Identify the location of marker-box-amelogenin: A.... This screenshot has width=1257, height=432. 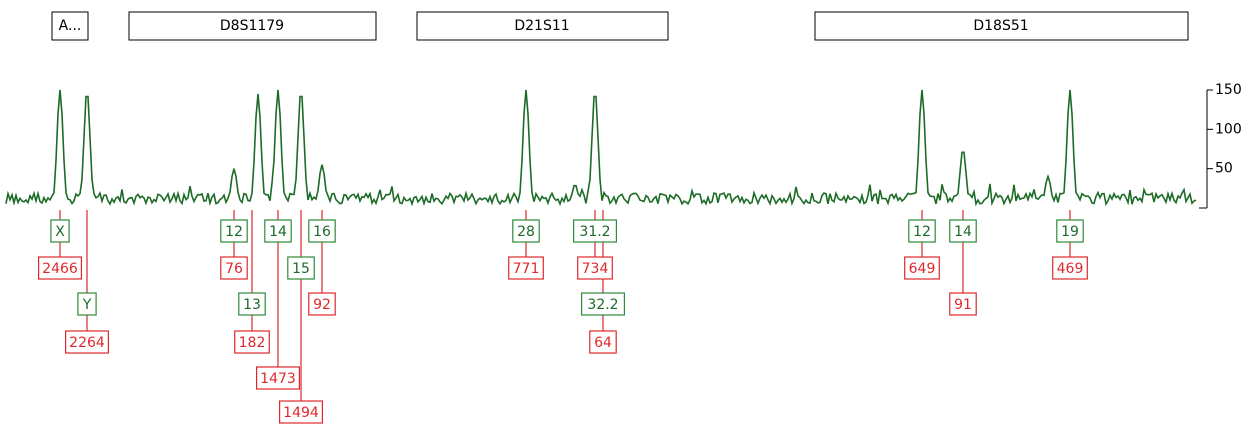
(70, 26).